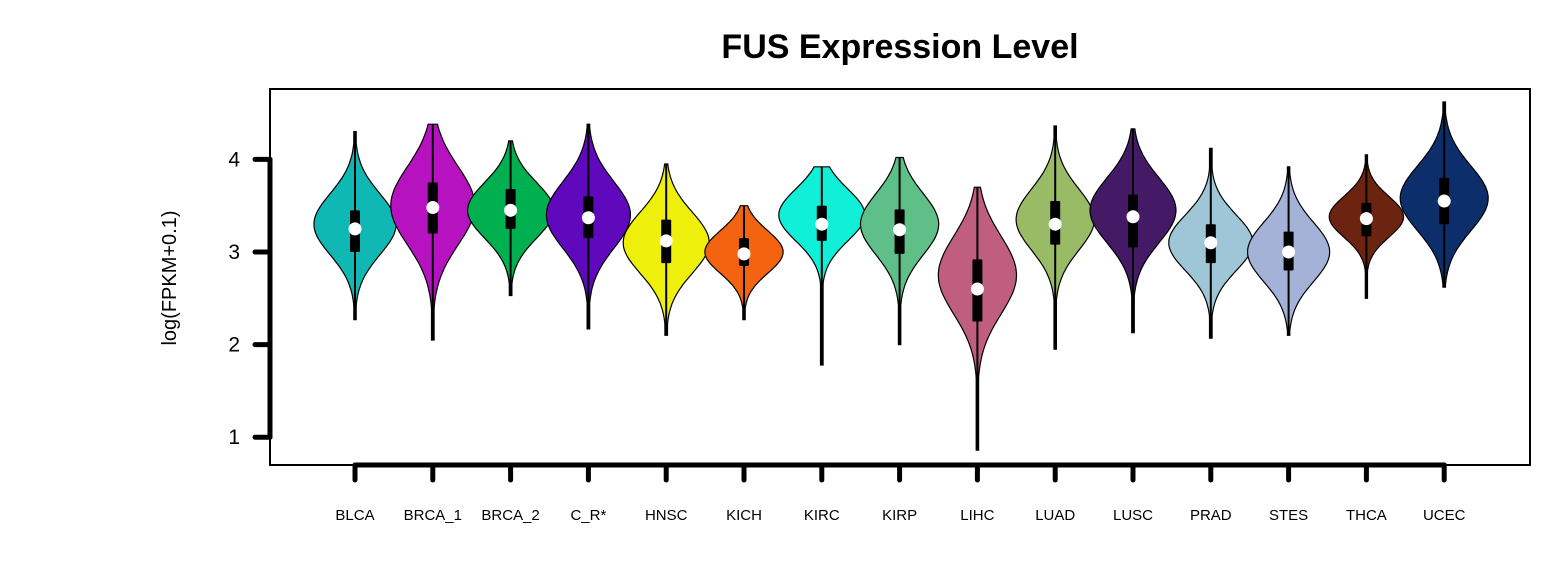 This screenshot has height=586, width=1560. What do you see at coordinates (744, 263) in the screenshot?
I see `violin-kich` at bounding box center [744, 263].